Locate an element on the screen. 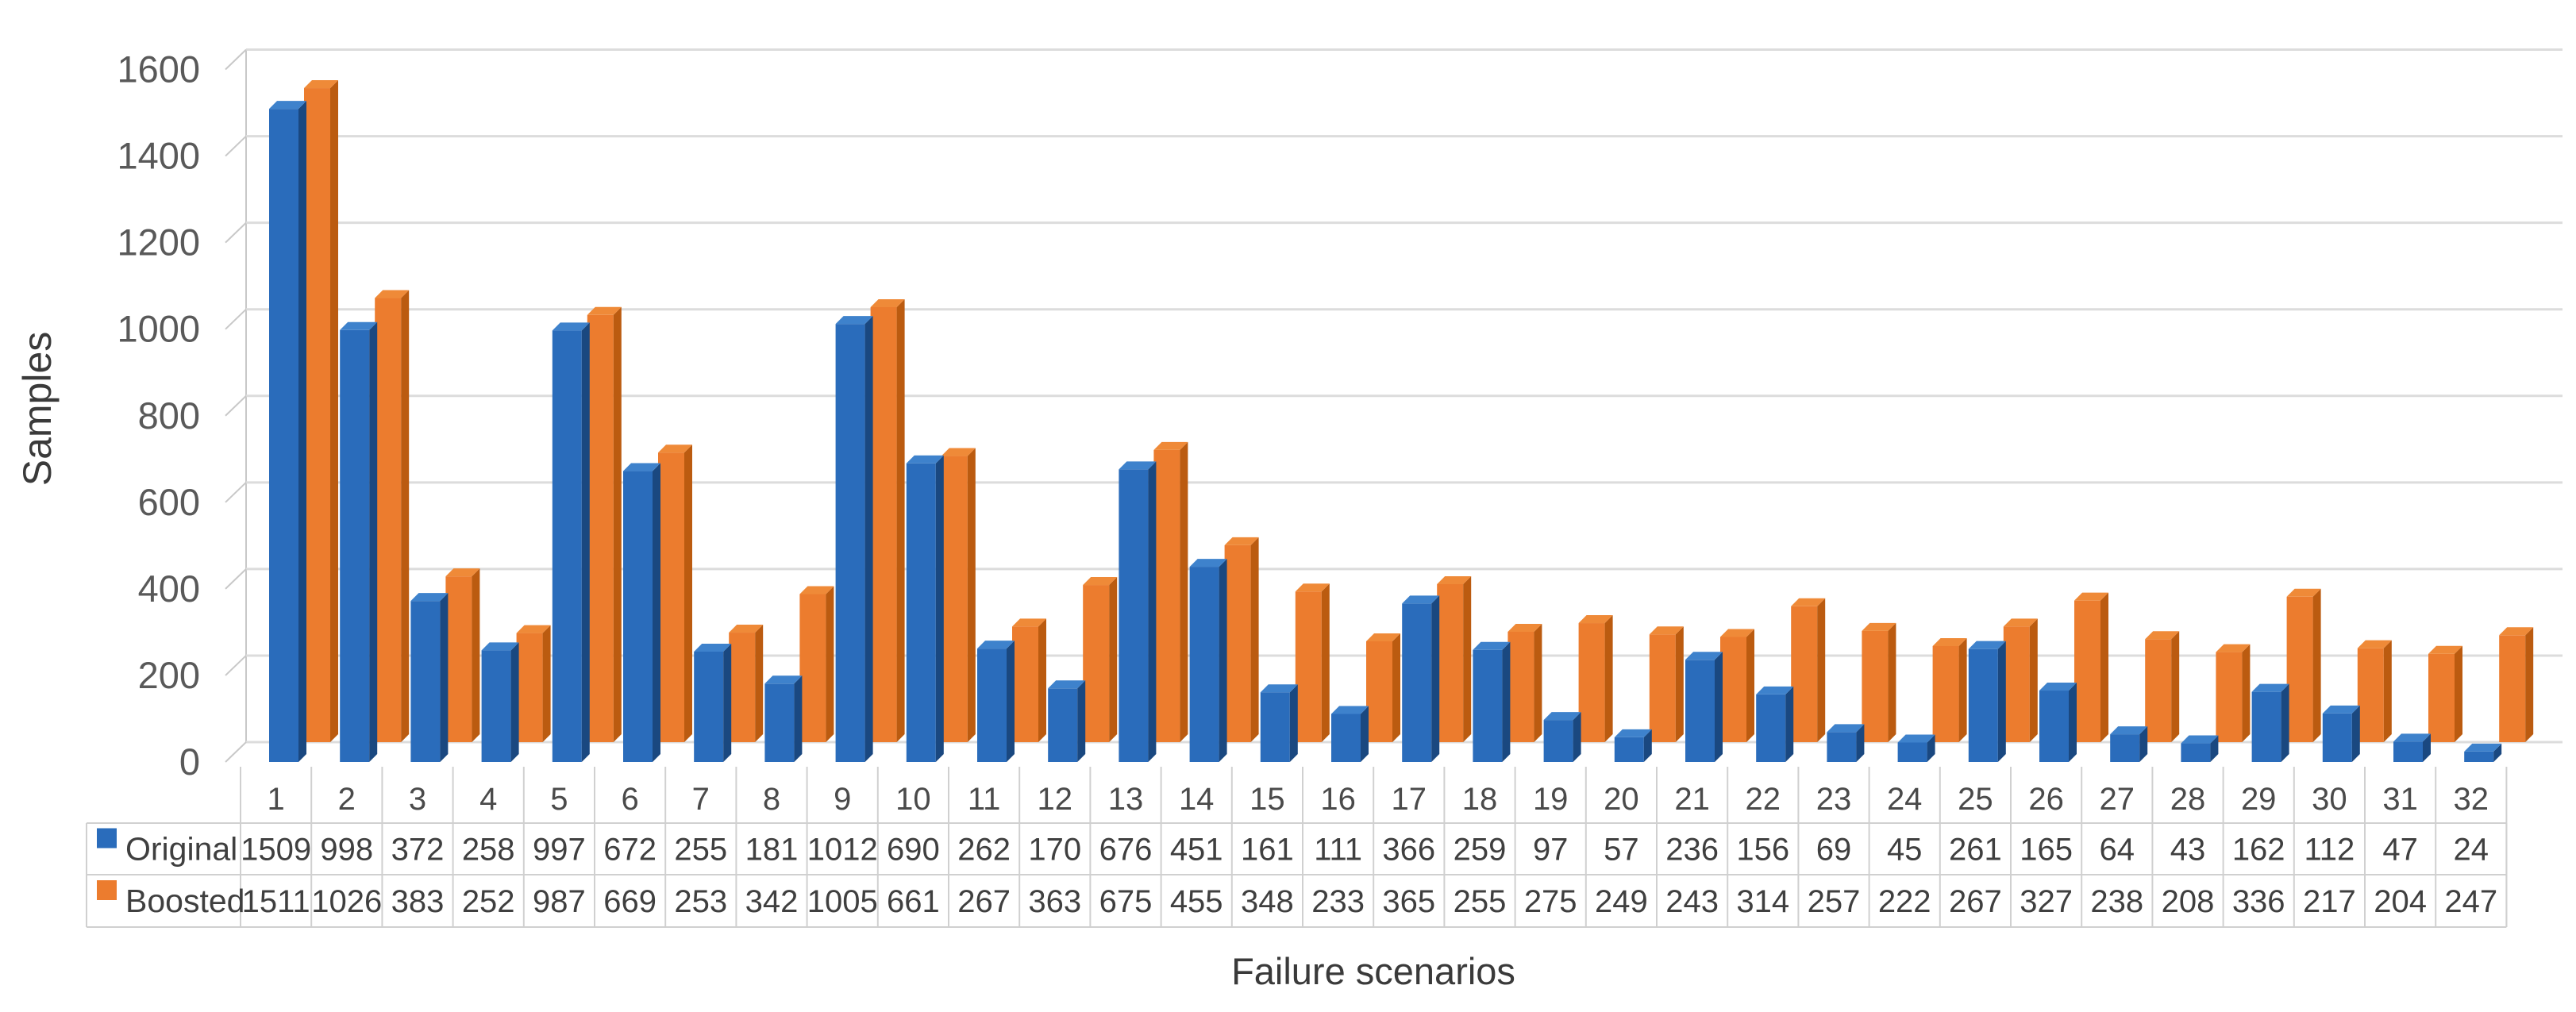 The image size is (2576, 1012). bar-original-14-front is located at coordinates (1204, 664).